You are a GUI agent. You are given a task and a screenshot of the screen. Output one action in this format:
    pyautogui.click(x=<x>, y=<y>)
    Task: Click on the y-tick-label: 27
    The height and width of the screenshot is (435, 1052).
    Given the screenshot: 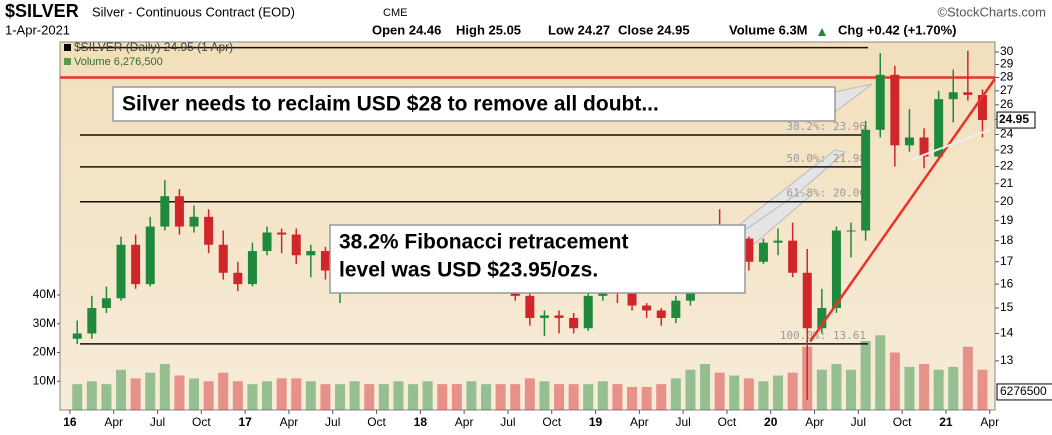 What is the action you would take?
    pyautogui.click(x=1007, y=90)
    